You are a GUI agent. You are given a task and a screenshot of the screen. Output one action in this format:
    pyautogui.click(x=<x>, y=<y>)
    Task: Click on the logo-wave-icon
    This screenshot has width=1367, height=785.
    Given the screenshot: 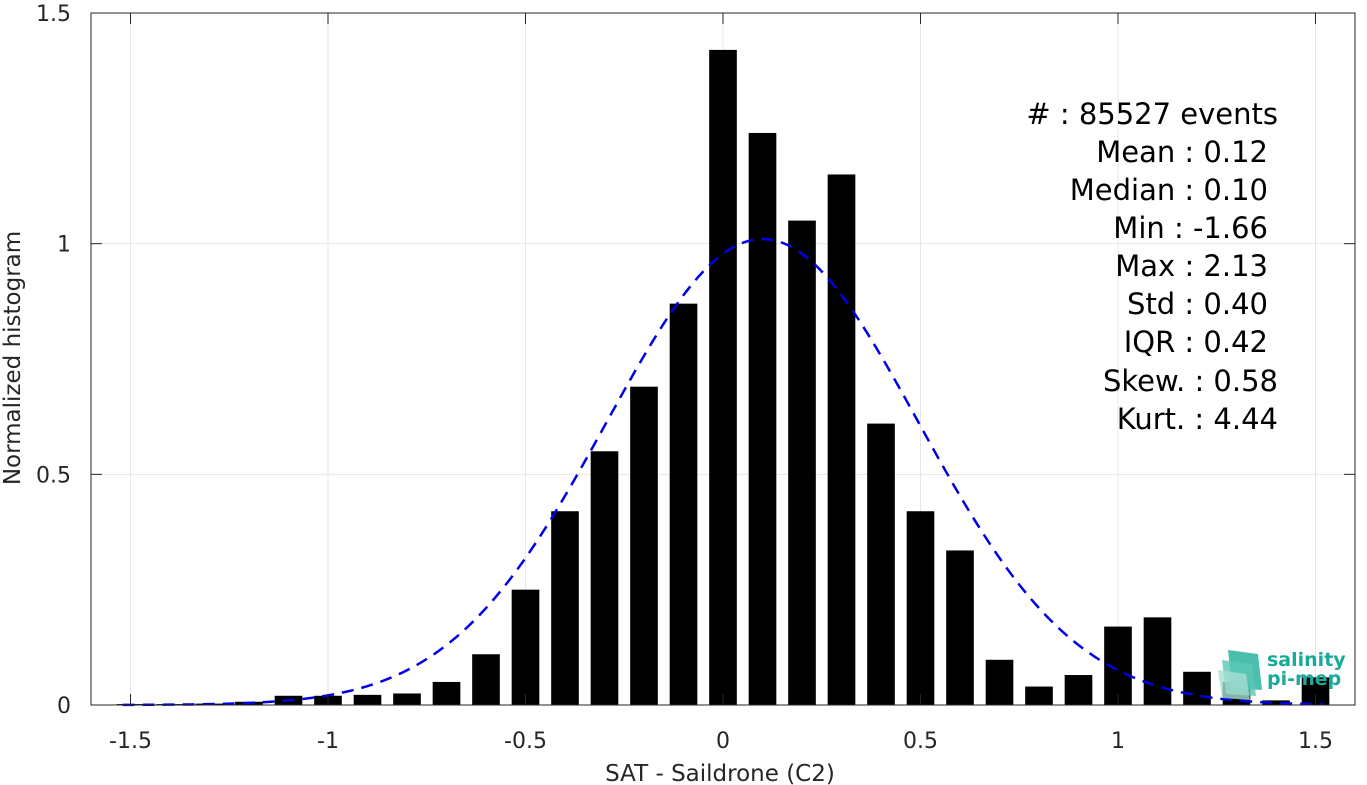 What is the action you would take?
    pyautogui.click(x=1240, y=675)
    